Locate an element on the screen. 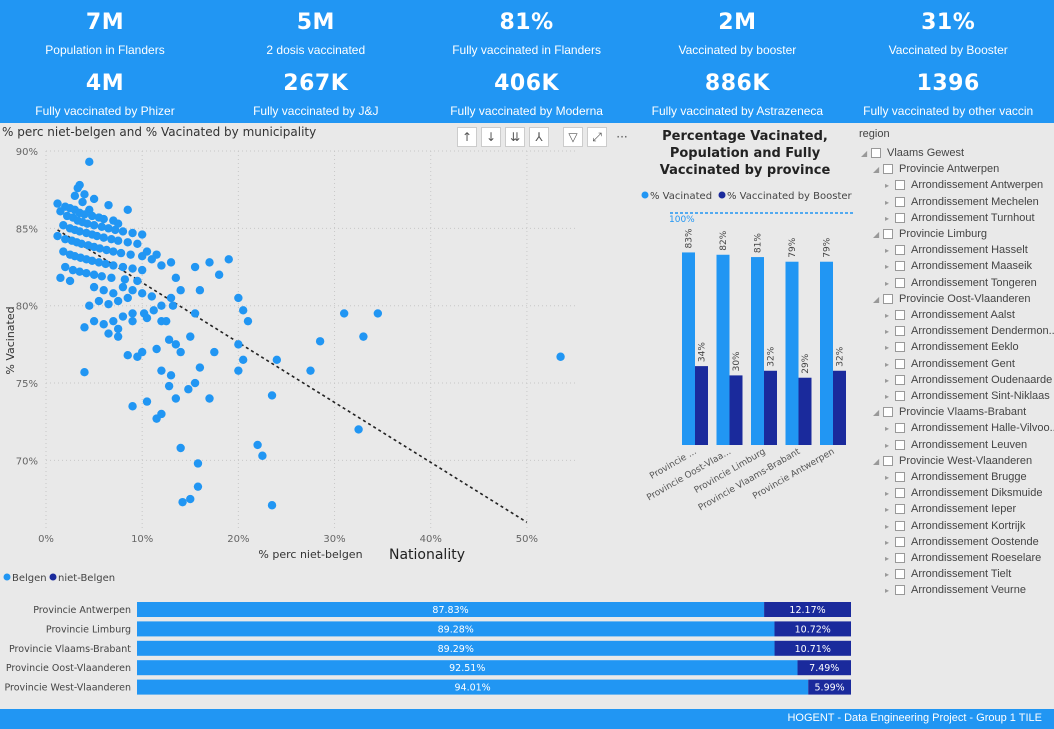  tree-item-arrondissement: ▸ Arrondissement Tielt is located at coordinates (948, 574).